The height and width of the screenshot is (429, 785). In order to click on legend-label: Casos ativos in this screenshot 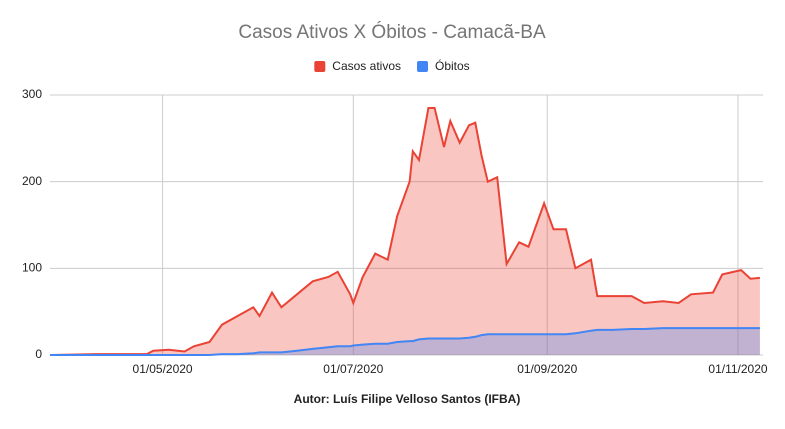, I will do `click(366, 66)`.